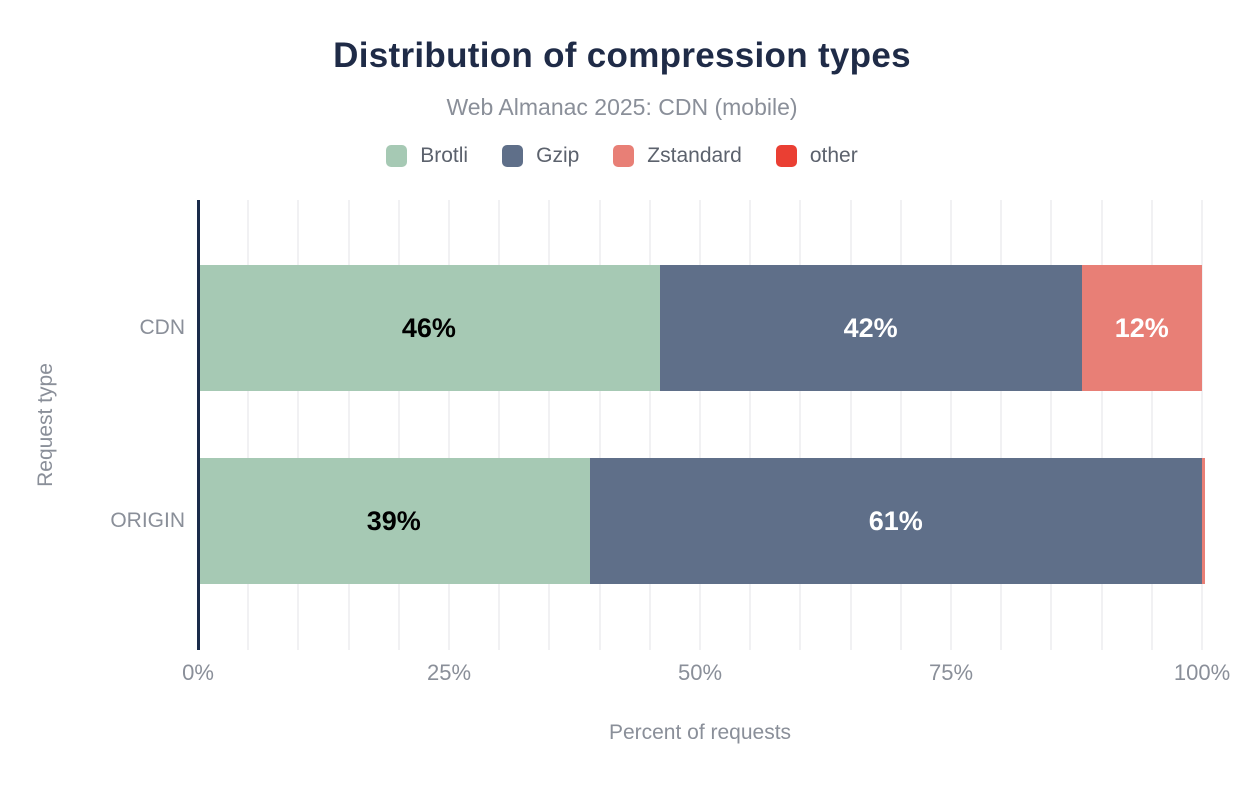 Image resolution: width=1244 pixels, height=786 pixels. Describe the element at coordinates (558, 155) in the screenshot. I see `legend-label: Gzip` at that location.